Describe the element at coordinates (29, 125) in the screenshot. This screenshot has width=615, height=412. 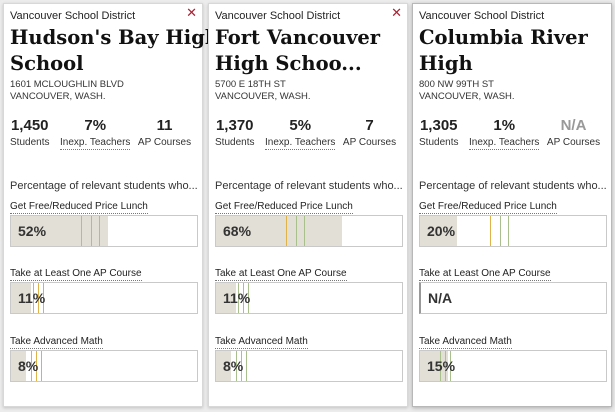
I see `stat-value: 1,450` at that location.